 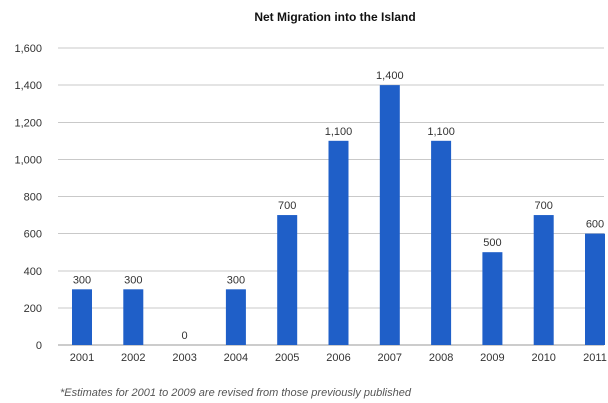 What do you see at coordinates (33, 272) in the screenshot?
I see `y-tick-label: 400` at bounding box center [33, 272].